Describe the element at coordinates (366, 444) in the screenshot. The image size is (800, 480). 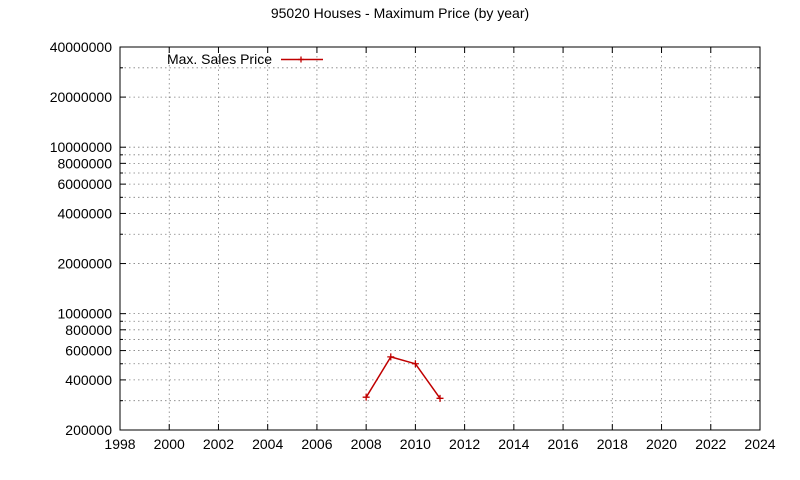
I see `x-tick-label: 2008` at that location.